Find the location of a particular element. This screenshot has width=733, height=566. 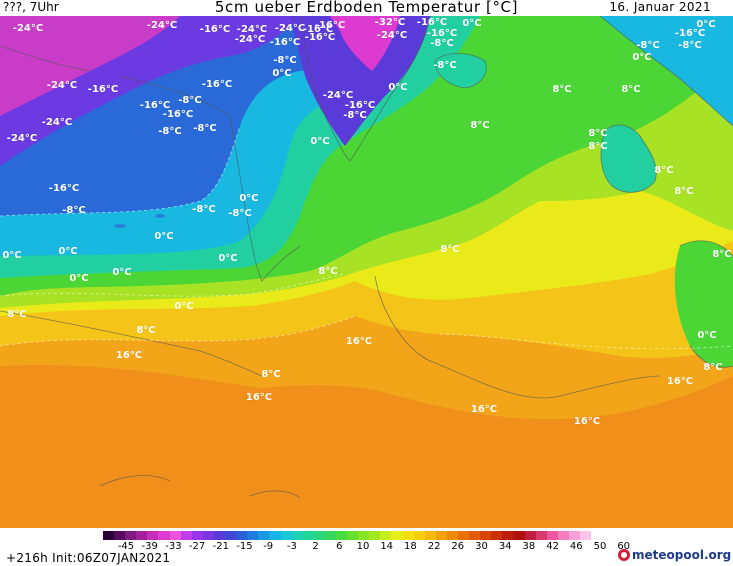

color-scale-tick-label: -3 is located at coordinates (291, 546).